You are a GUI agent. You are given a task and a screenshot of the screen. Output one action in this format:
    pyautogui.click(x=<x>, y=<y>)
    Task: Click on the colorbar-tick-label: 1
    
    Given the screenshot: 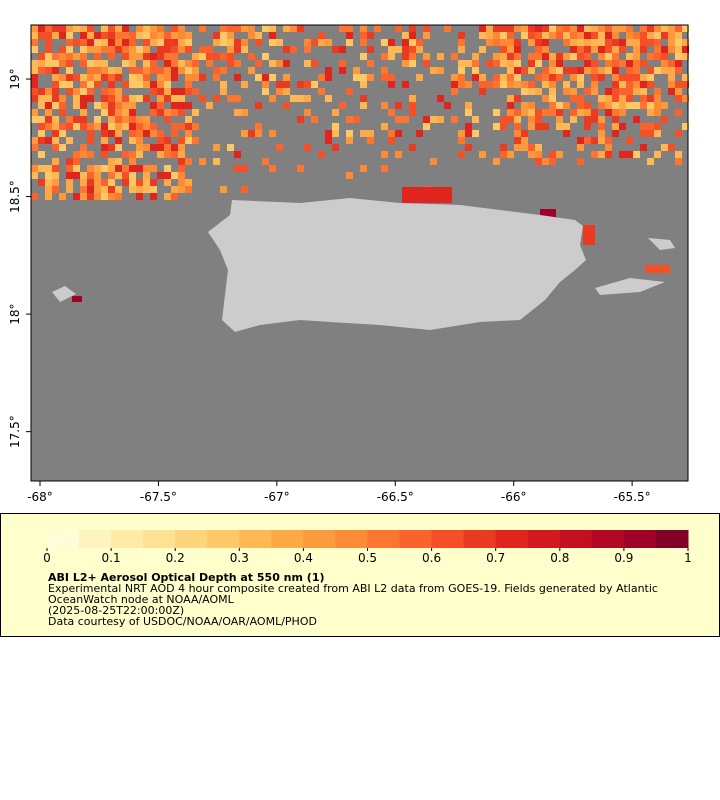 What is the action you would take?
    pyautogui.click(x=688, y=558)
    